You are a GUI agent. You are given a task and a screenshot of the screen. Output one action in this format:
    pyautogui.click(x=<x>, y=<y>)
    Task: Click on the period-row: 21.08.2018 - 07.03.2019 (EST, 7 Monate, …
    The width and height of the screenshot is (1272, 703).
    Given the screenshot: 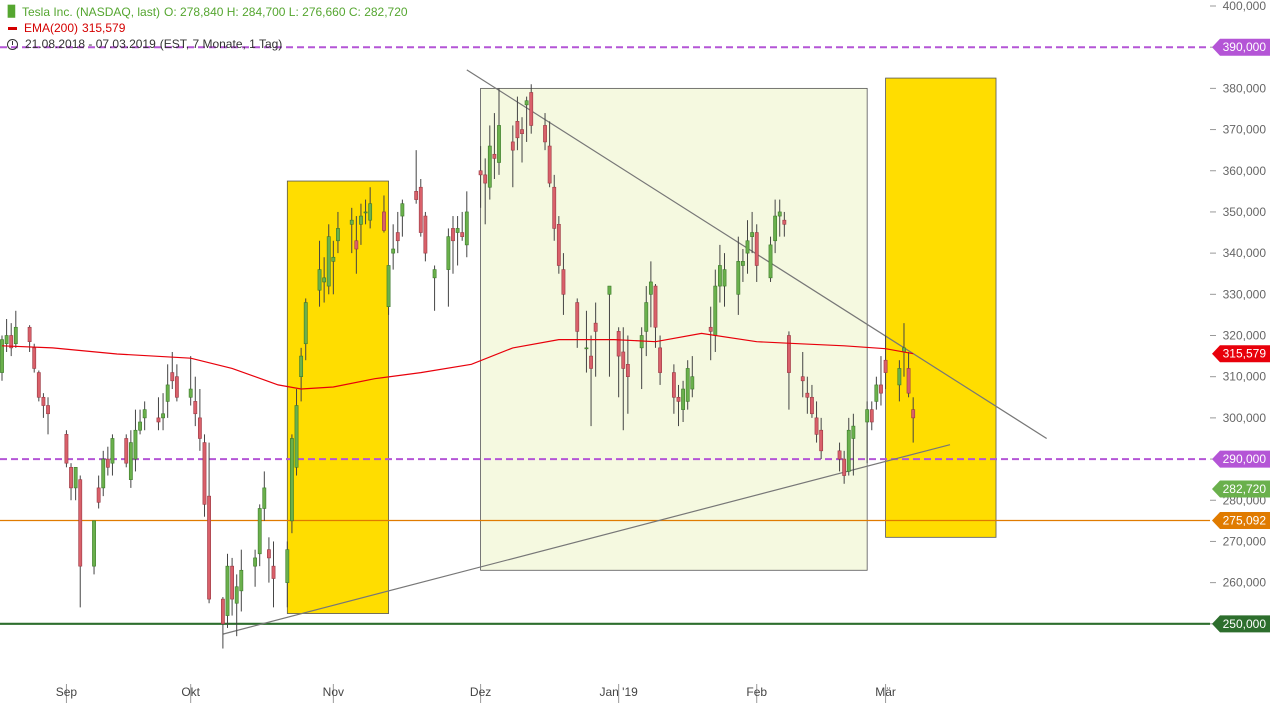 What is the action you would take?
    pyautogui.click(x=207, y=44)
    